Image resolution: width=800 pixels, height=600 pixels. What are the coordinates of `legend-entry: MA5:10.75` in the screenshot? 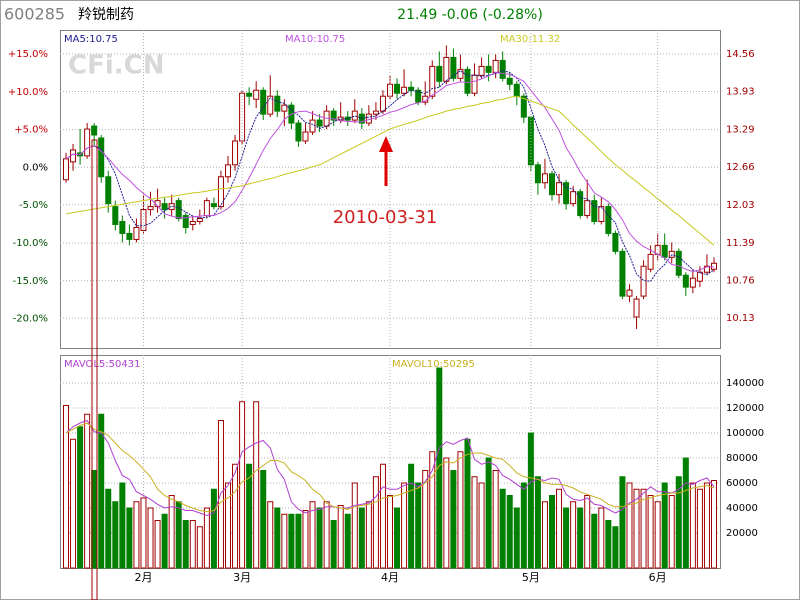 It's located at (91, 39).